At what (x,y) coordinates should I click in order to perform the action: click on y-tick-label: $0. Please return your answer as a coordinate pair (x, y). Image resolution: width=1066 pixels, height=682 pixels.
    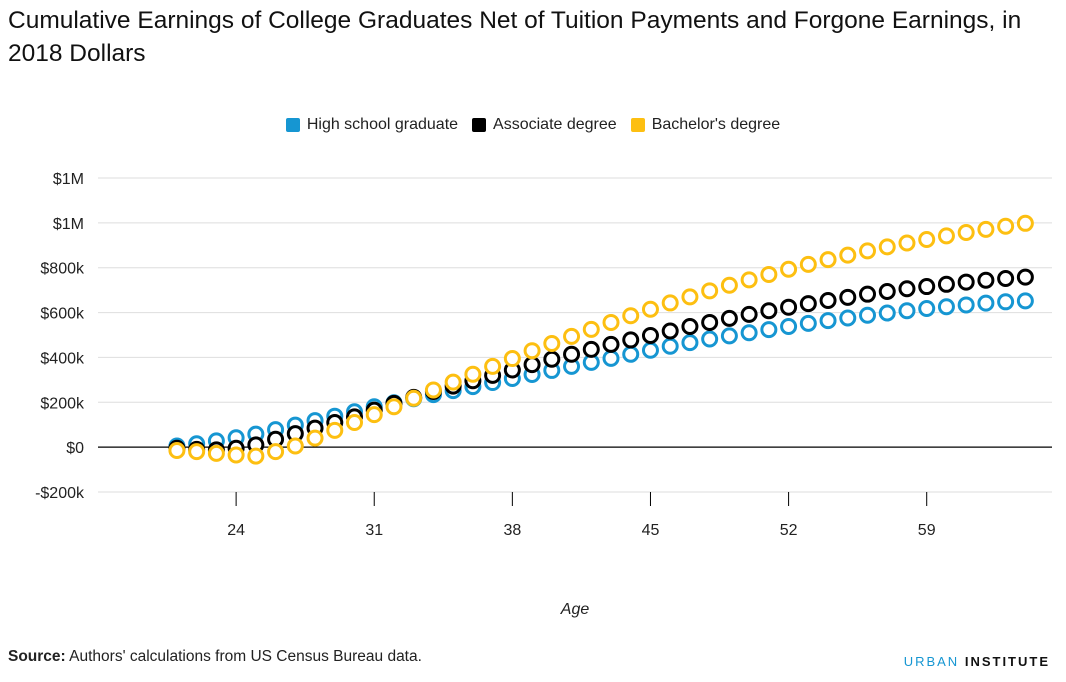
    Looking at the image, I should click on (75, 448).